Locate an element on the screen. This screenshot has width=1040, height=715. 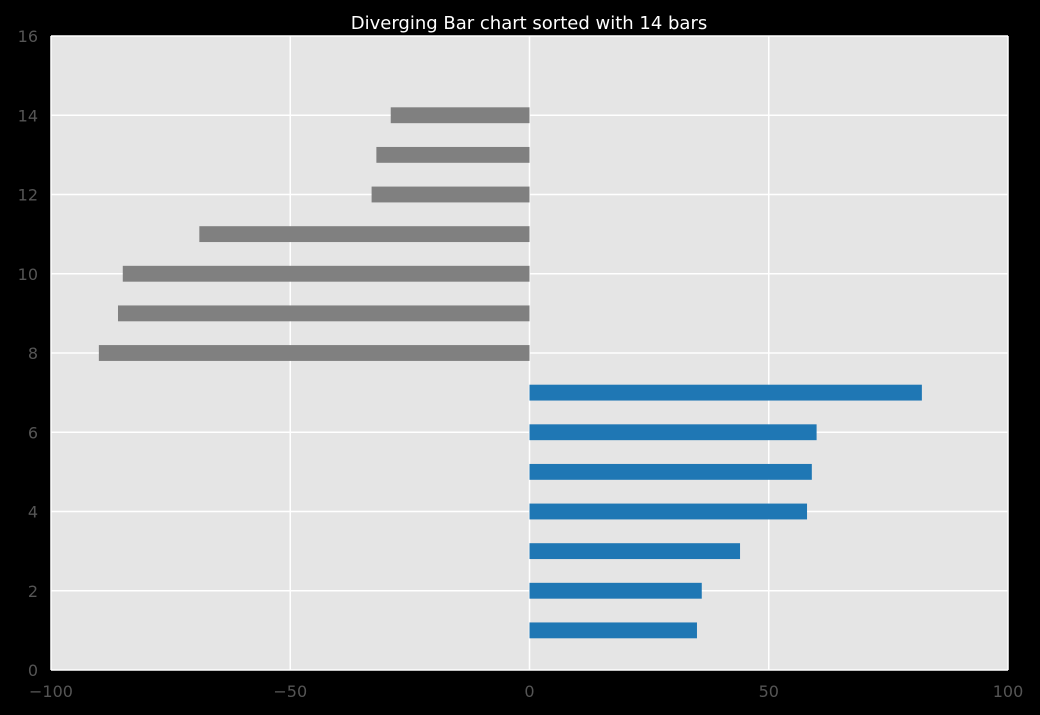
y-tick-label: 2 is located at coordinates (33, 591).